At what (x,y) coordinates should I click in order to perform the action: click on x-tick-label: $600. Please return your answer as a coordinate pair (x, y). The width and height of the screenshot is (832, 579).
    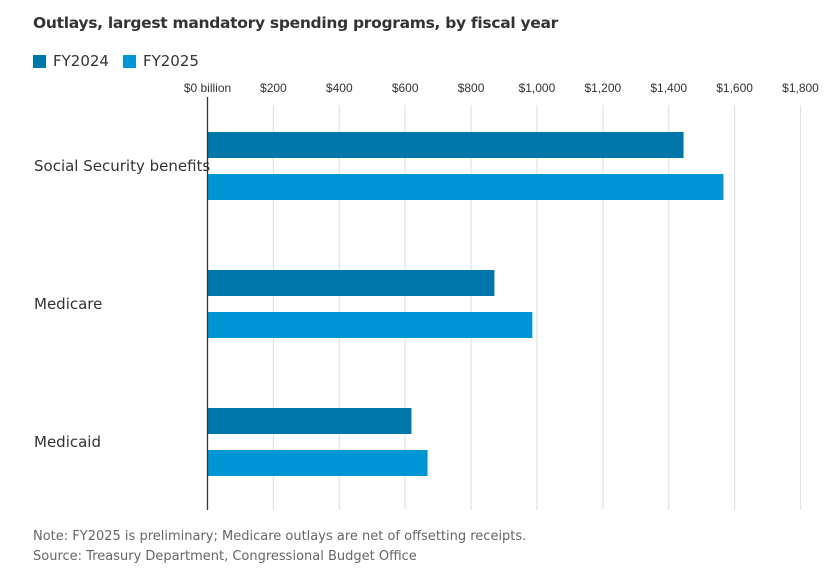
    Looking at the image, I should click on (405, 88).